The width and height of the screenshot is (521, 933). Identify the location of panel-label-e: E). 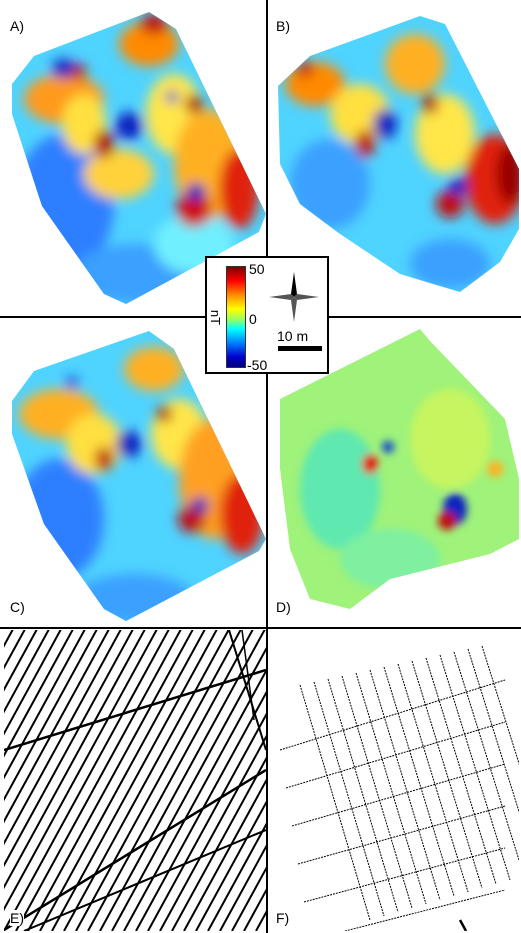
(17, 918).